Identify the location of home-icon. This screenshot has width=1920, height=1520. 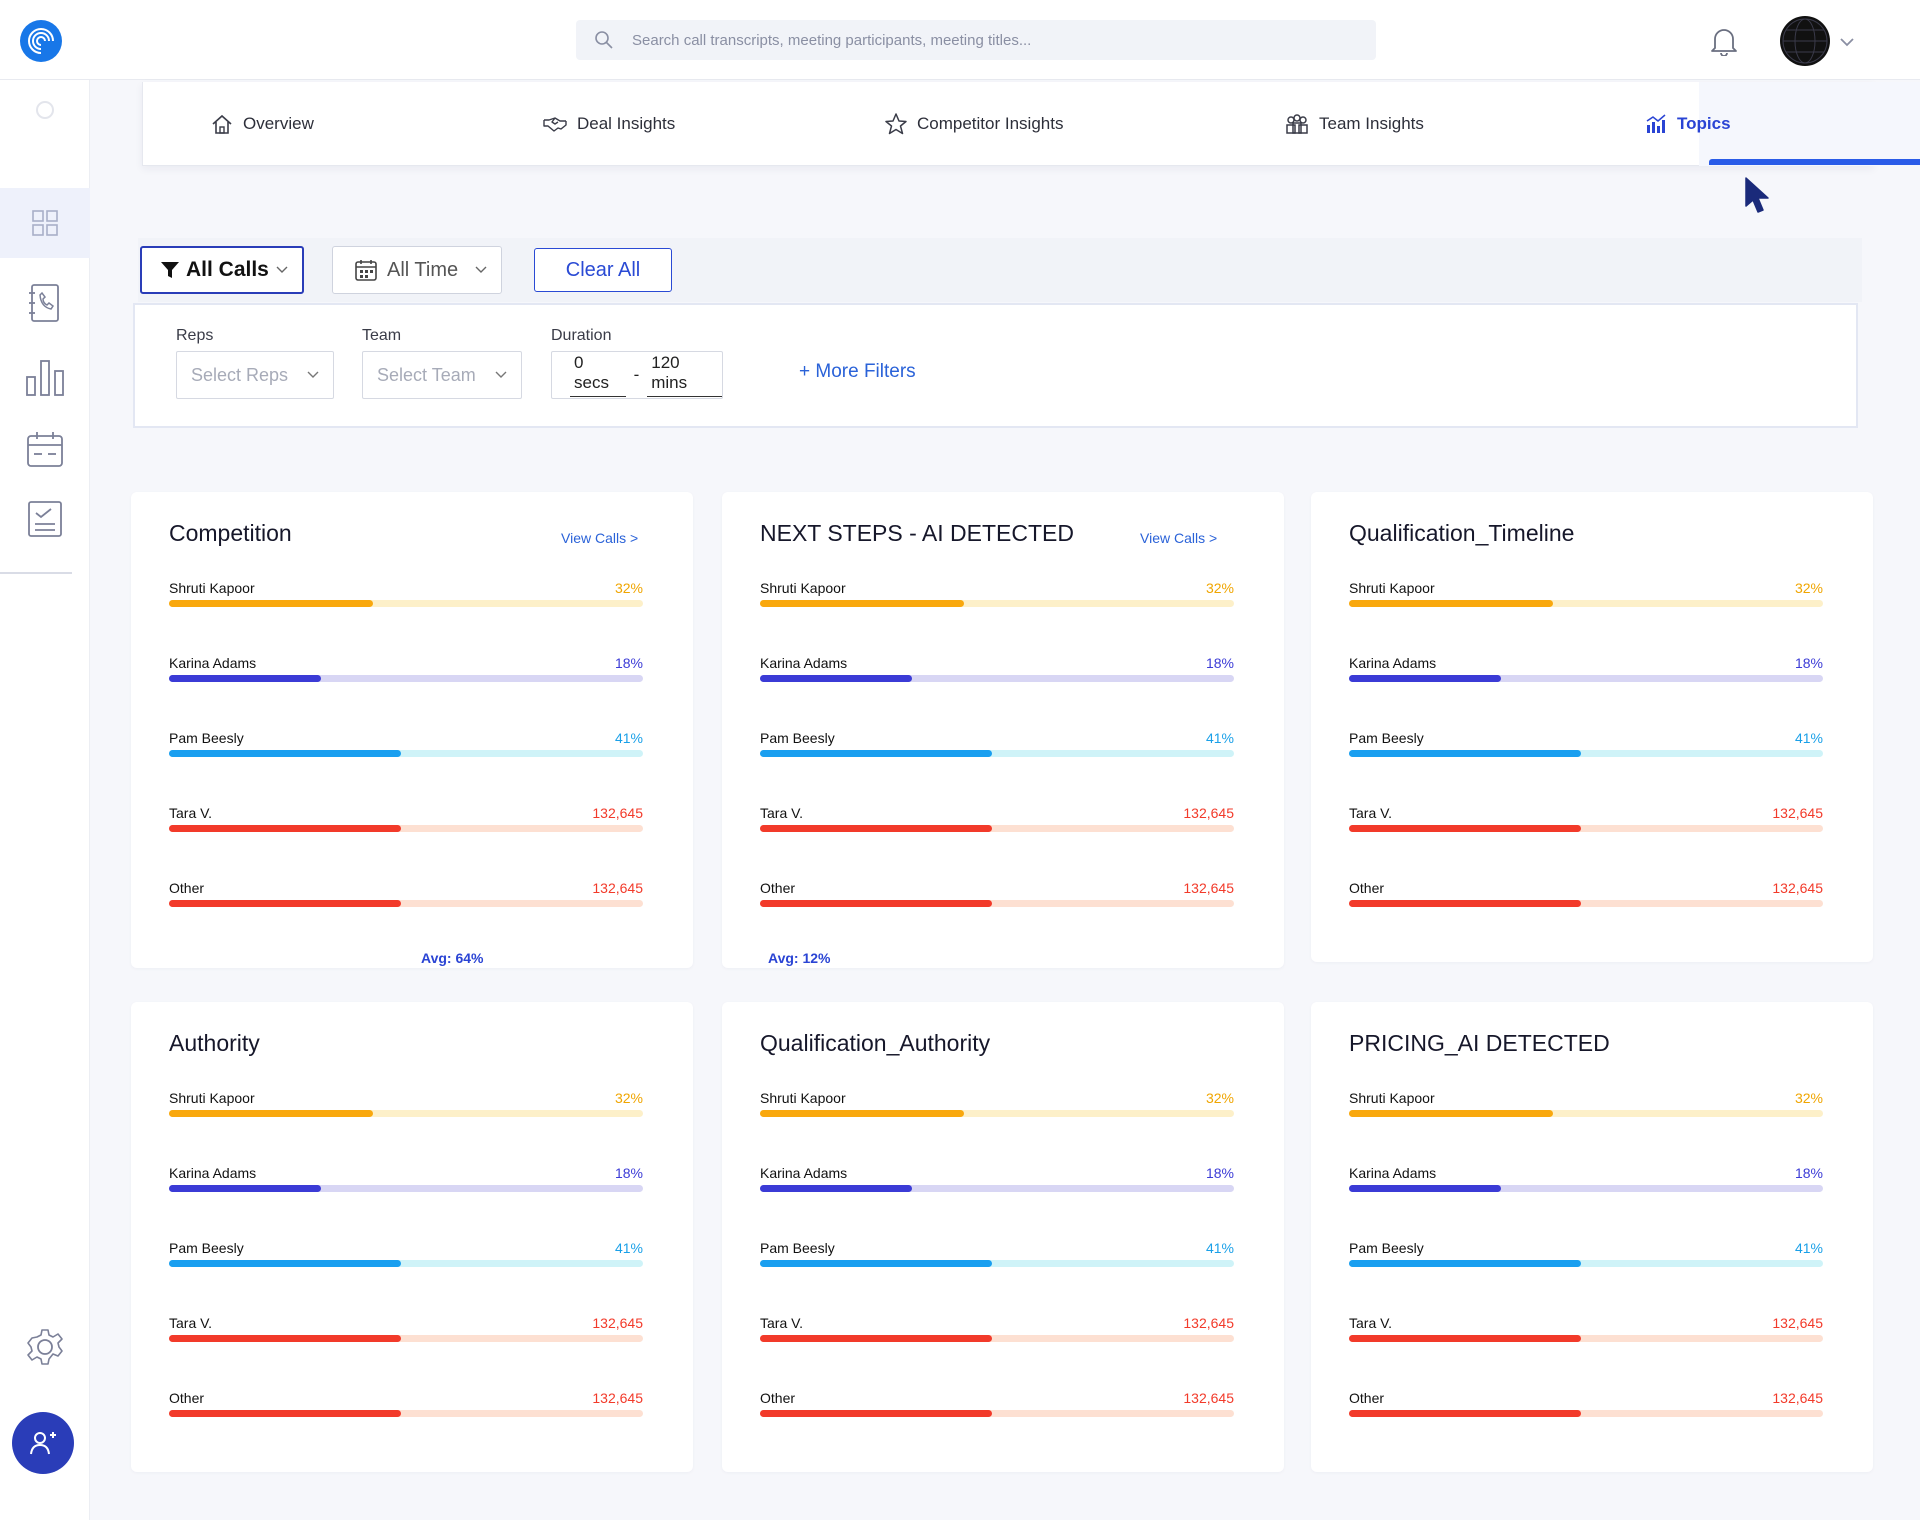
(222, 124).